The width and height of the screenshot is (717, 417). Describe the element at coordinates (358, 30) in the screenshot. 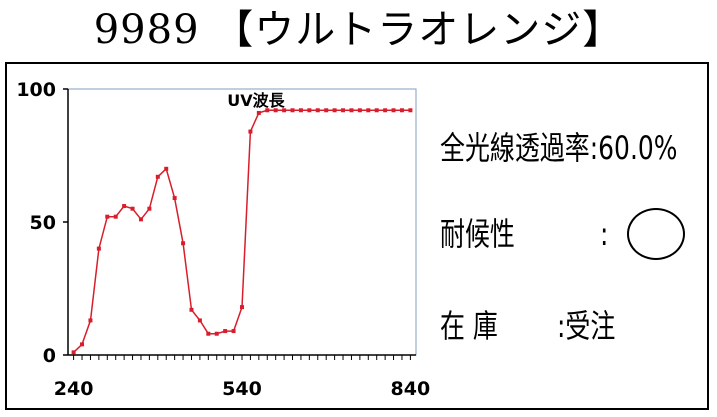

I see `product-title: 9989 【ウルトラオレンジ】` at that location.